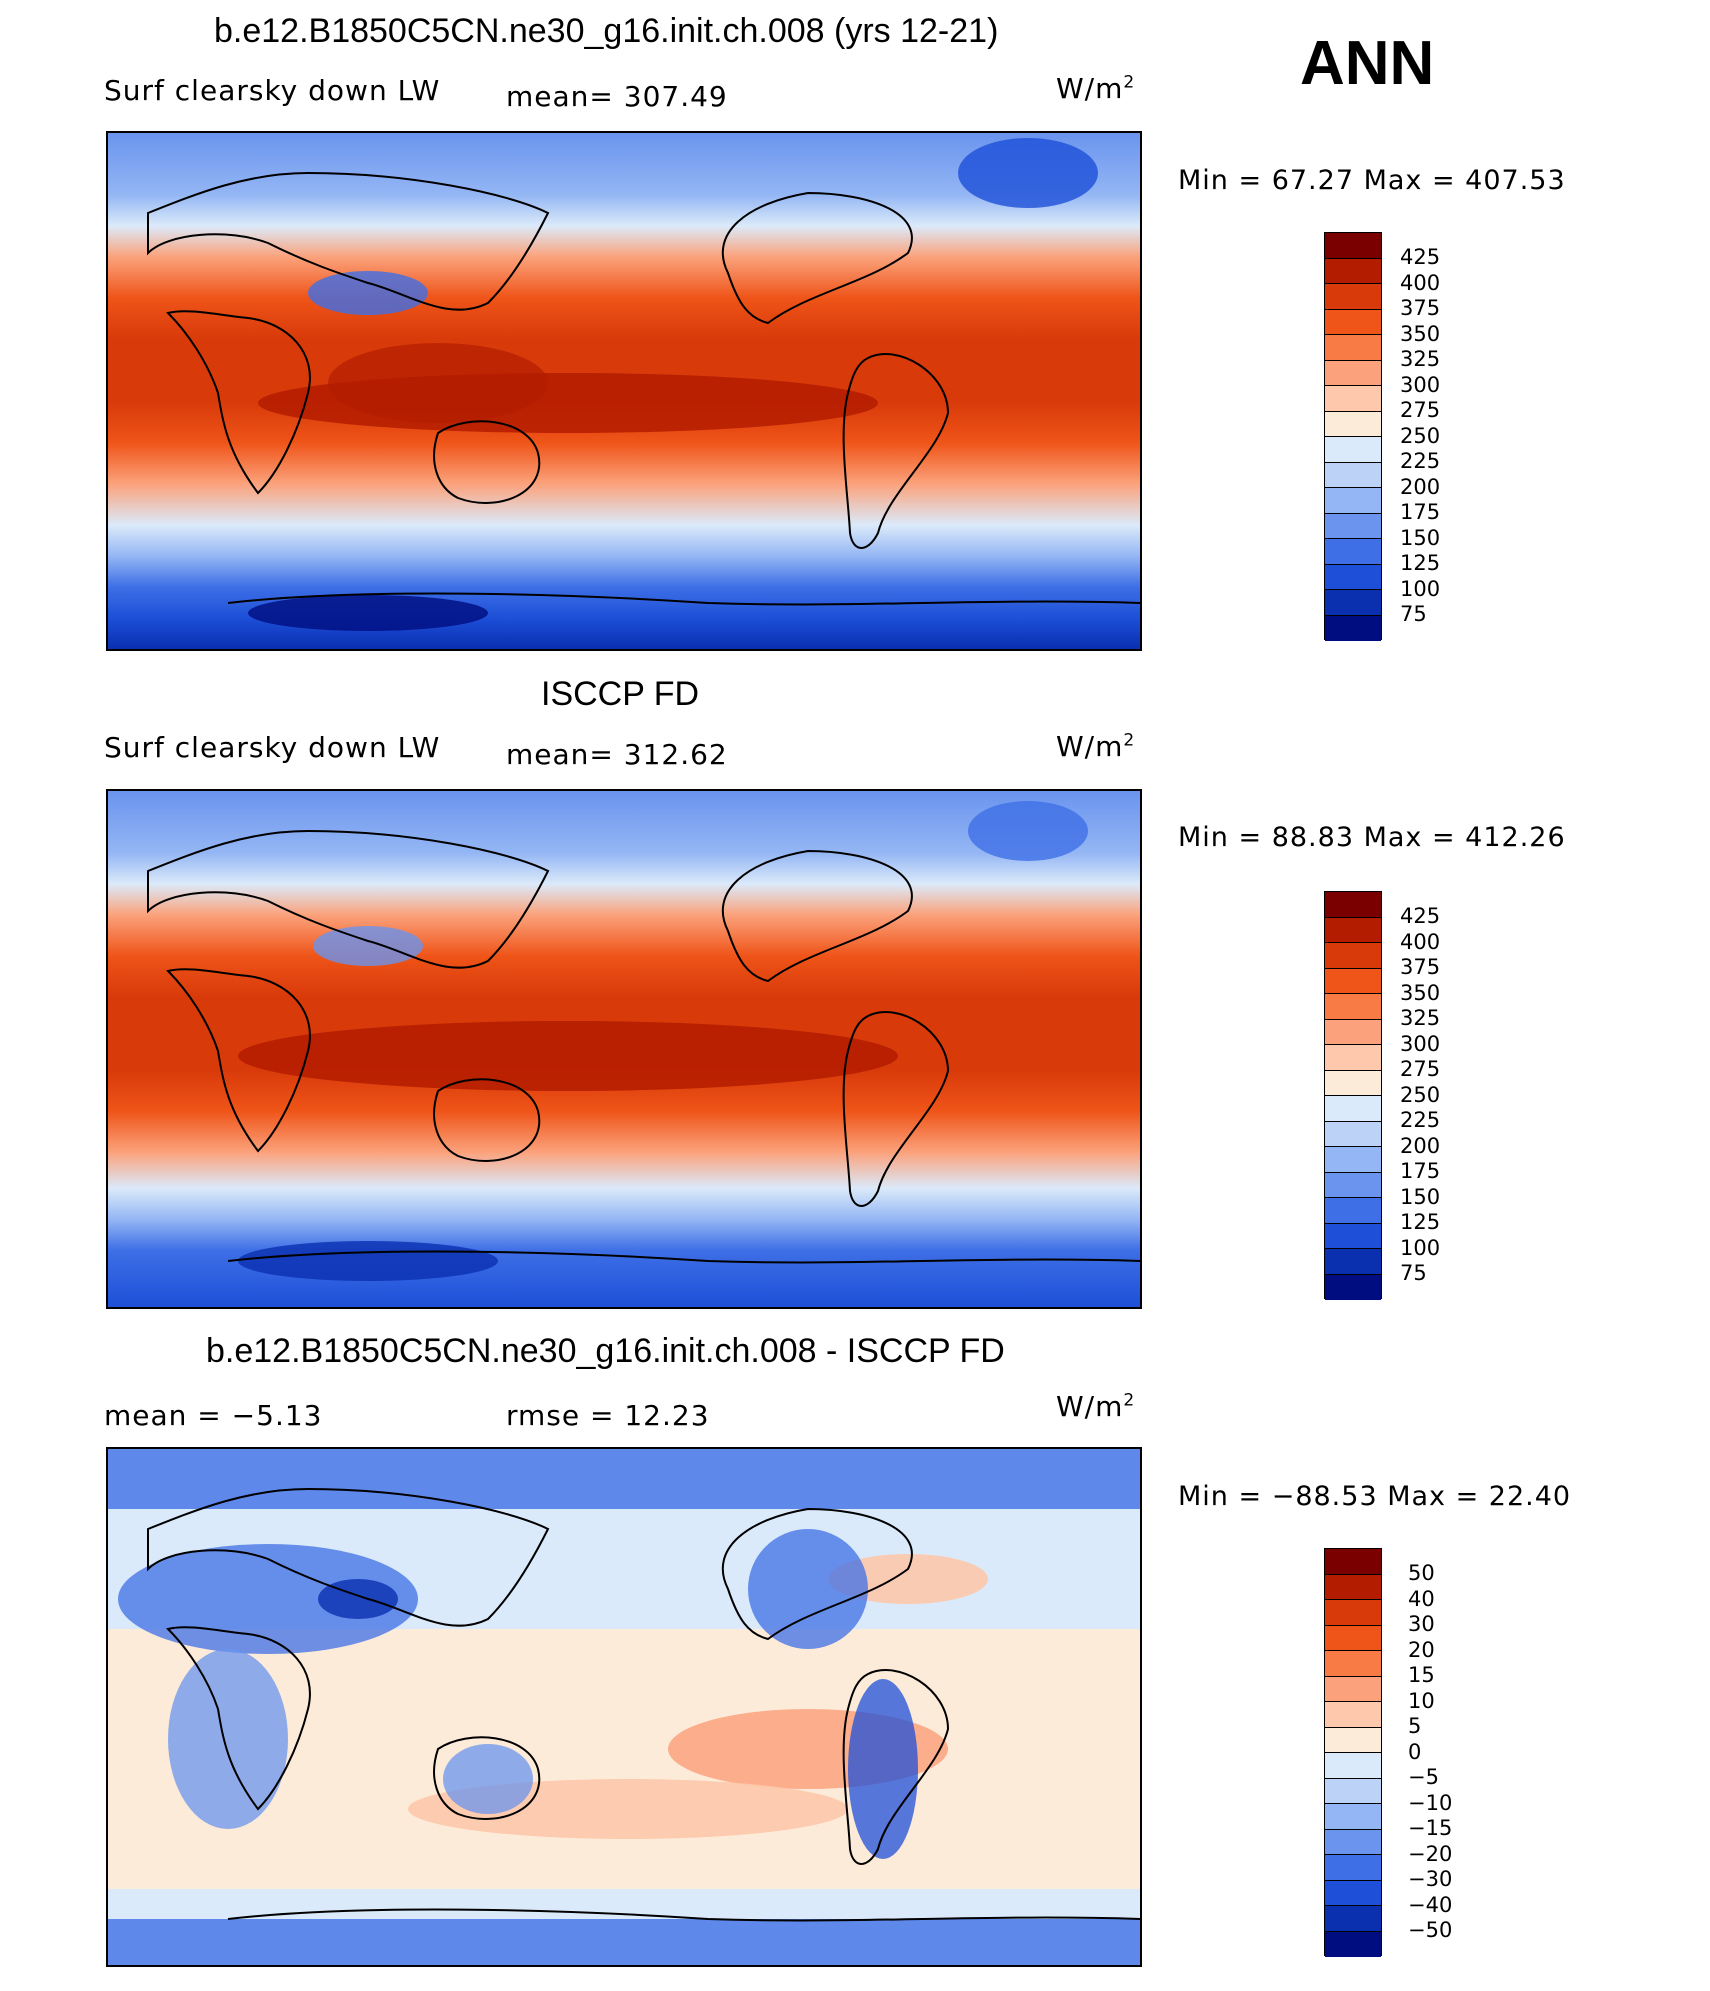 This screenshot has width=1710, height=1991. I want to click on colorbar-tick-label: −5, so click(1423, 1777).